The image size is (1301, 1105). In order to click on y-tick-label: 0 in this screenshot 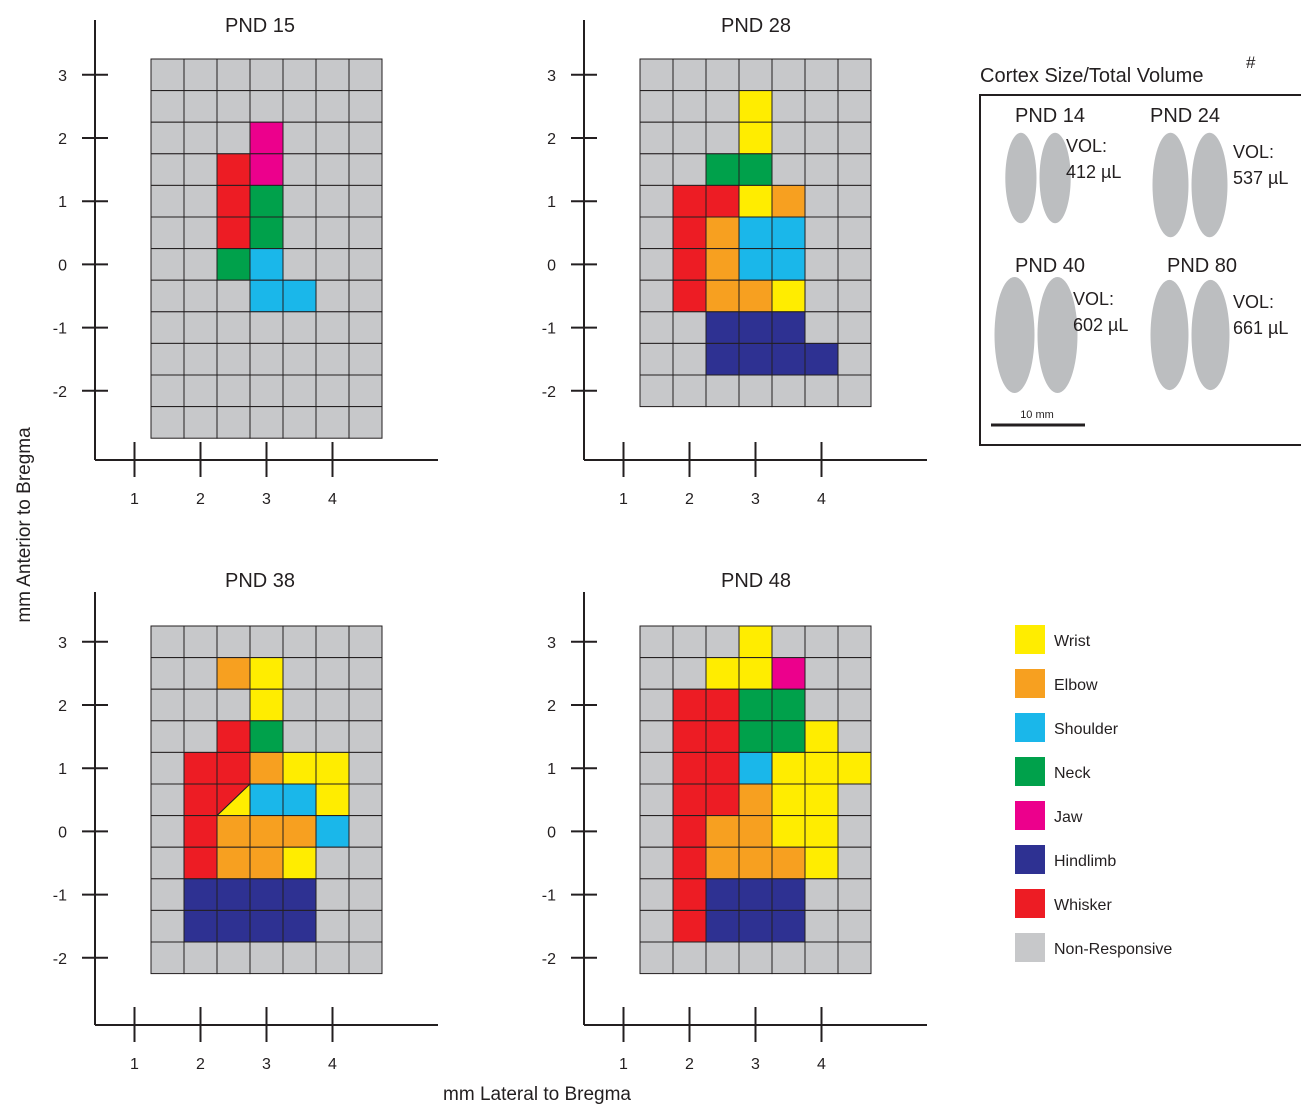, I will do `click(551, 832)`.